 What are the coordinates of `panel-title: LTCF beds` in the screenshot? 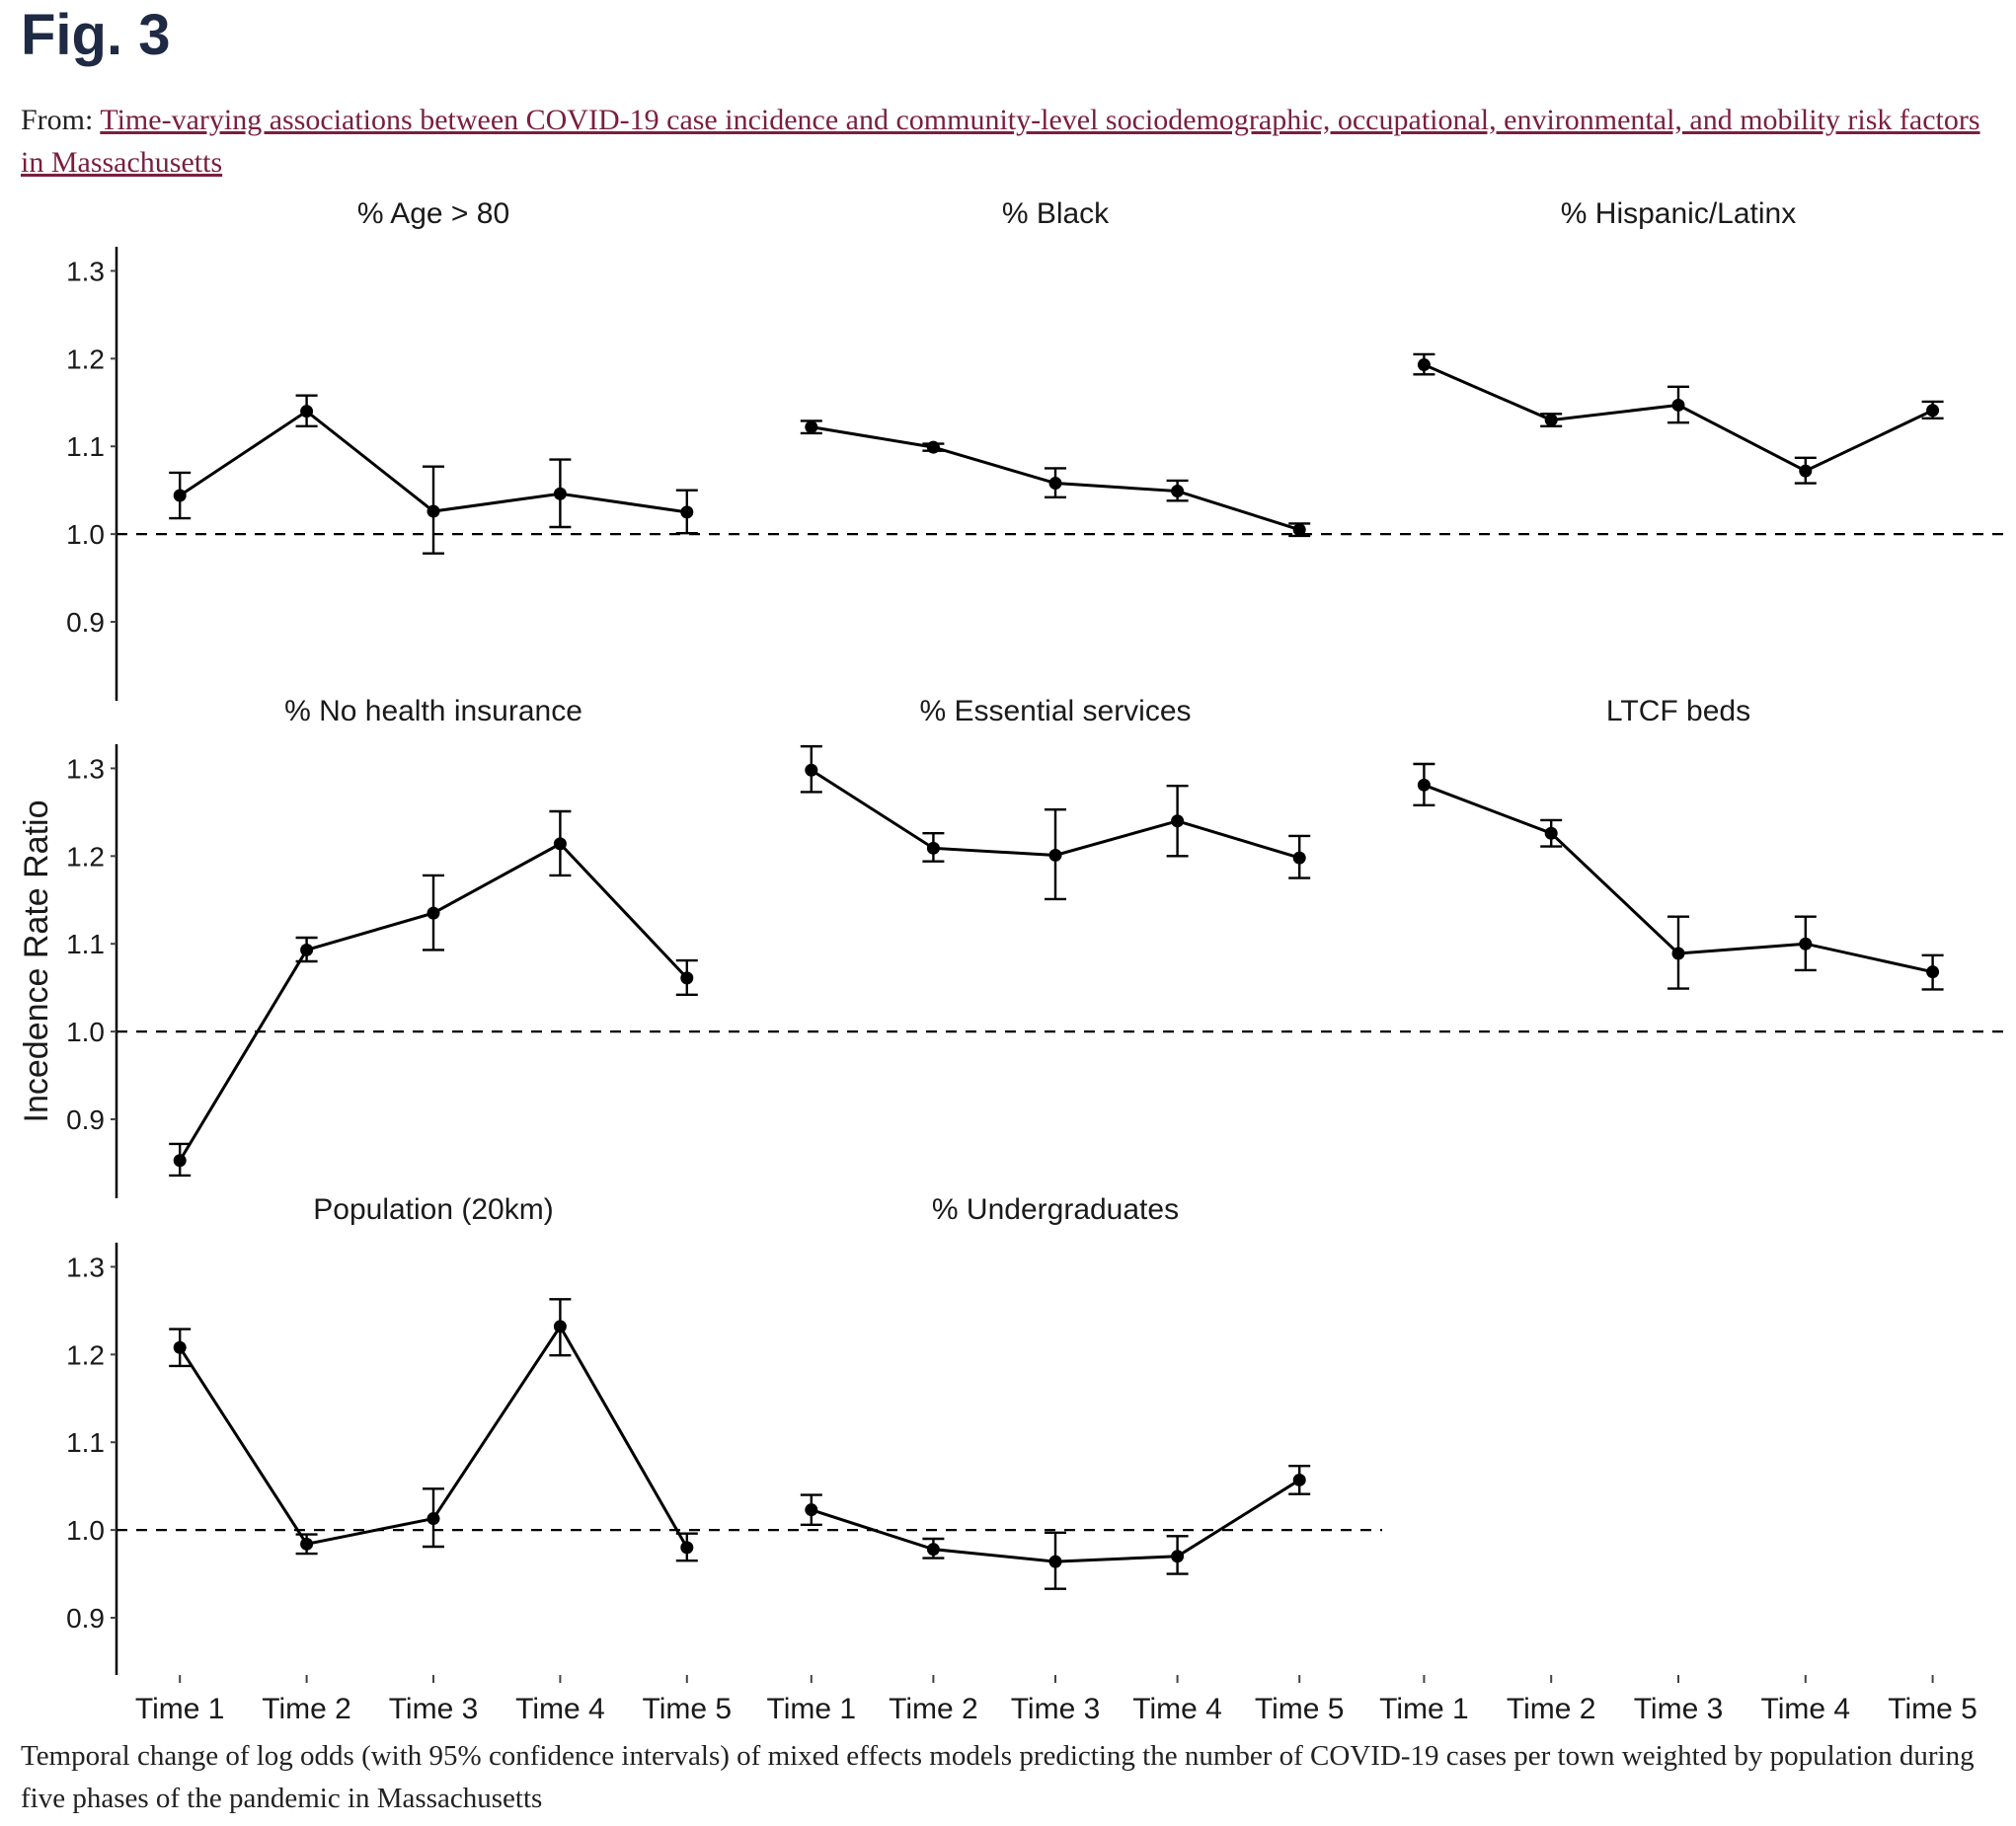 It's located at (1678, 711).